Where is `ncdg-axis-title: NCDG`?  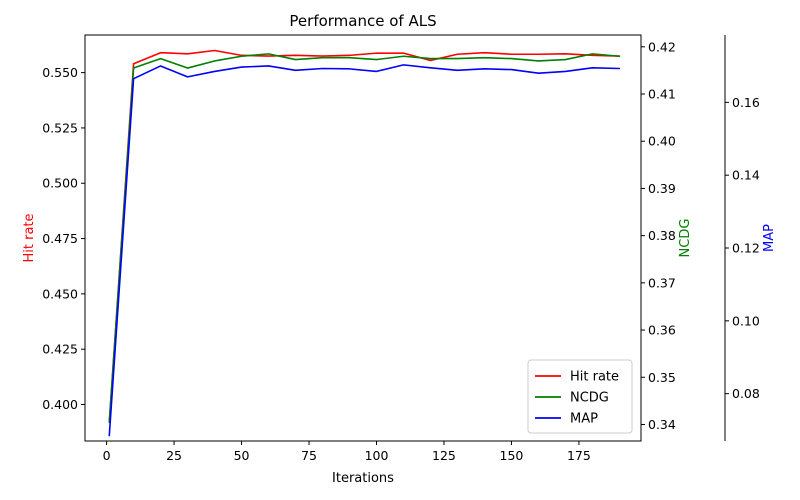 ncdg-axis-title: NCDG is located at coordinates (685, 238).